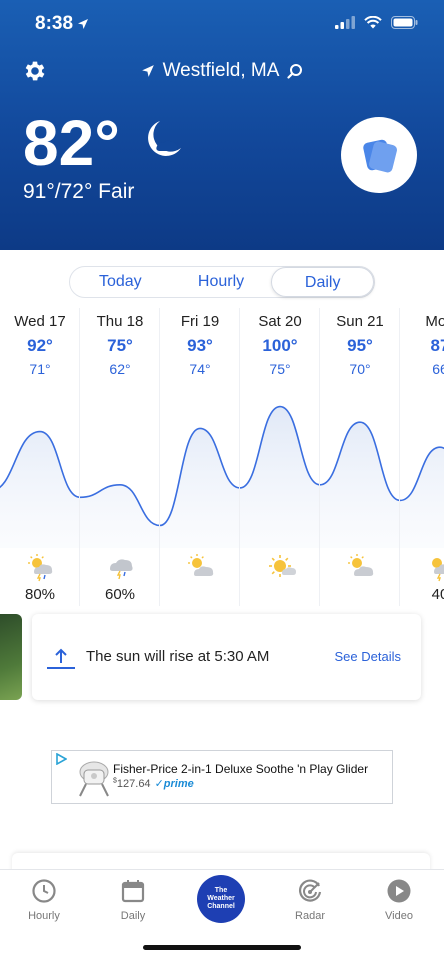 The height and width of the screenshot is (960, 444). Describe the element at coordinates (367, 656) in the screenshot. I see `see-details-link: See Details` at that location.